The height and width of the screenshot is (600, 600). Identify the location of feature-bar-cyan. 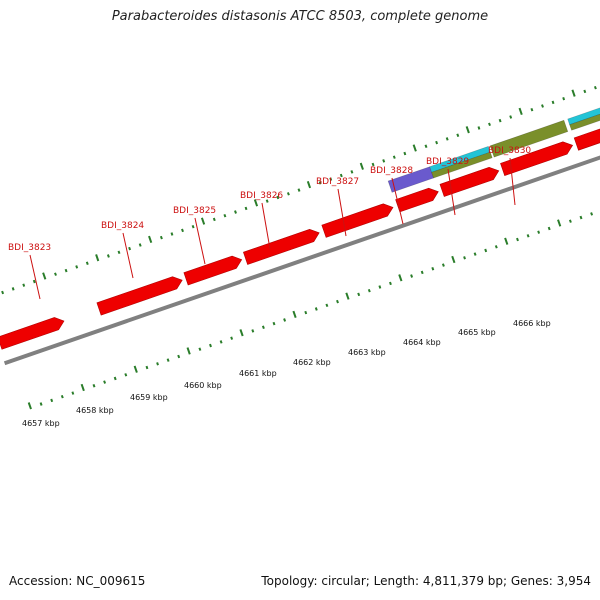
(583, 116).